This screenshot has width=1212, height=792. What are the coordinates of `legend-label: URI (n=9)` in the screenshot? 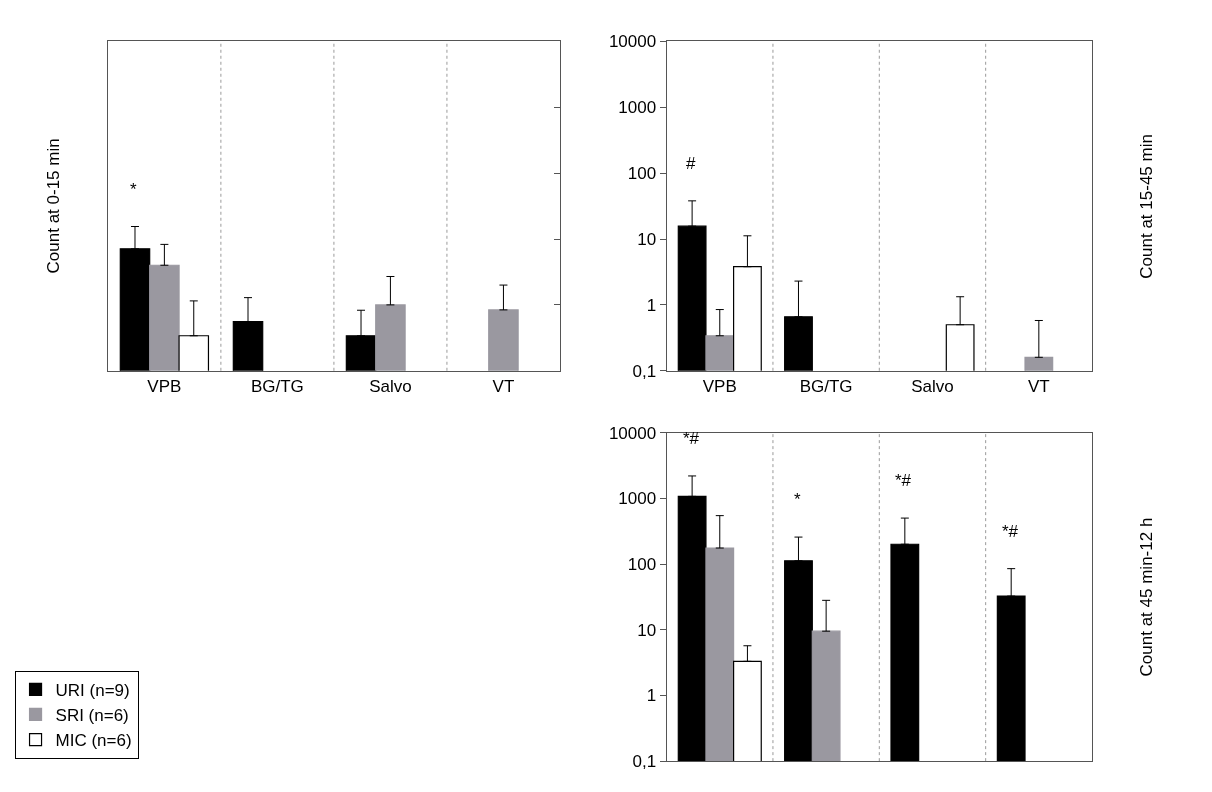 It's located at (92, 690).